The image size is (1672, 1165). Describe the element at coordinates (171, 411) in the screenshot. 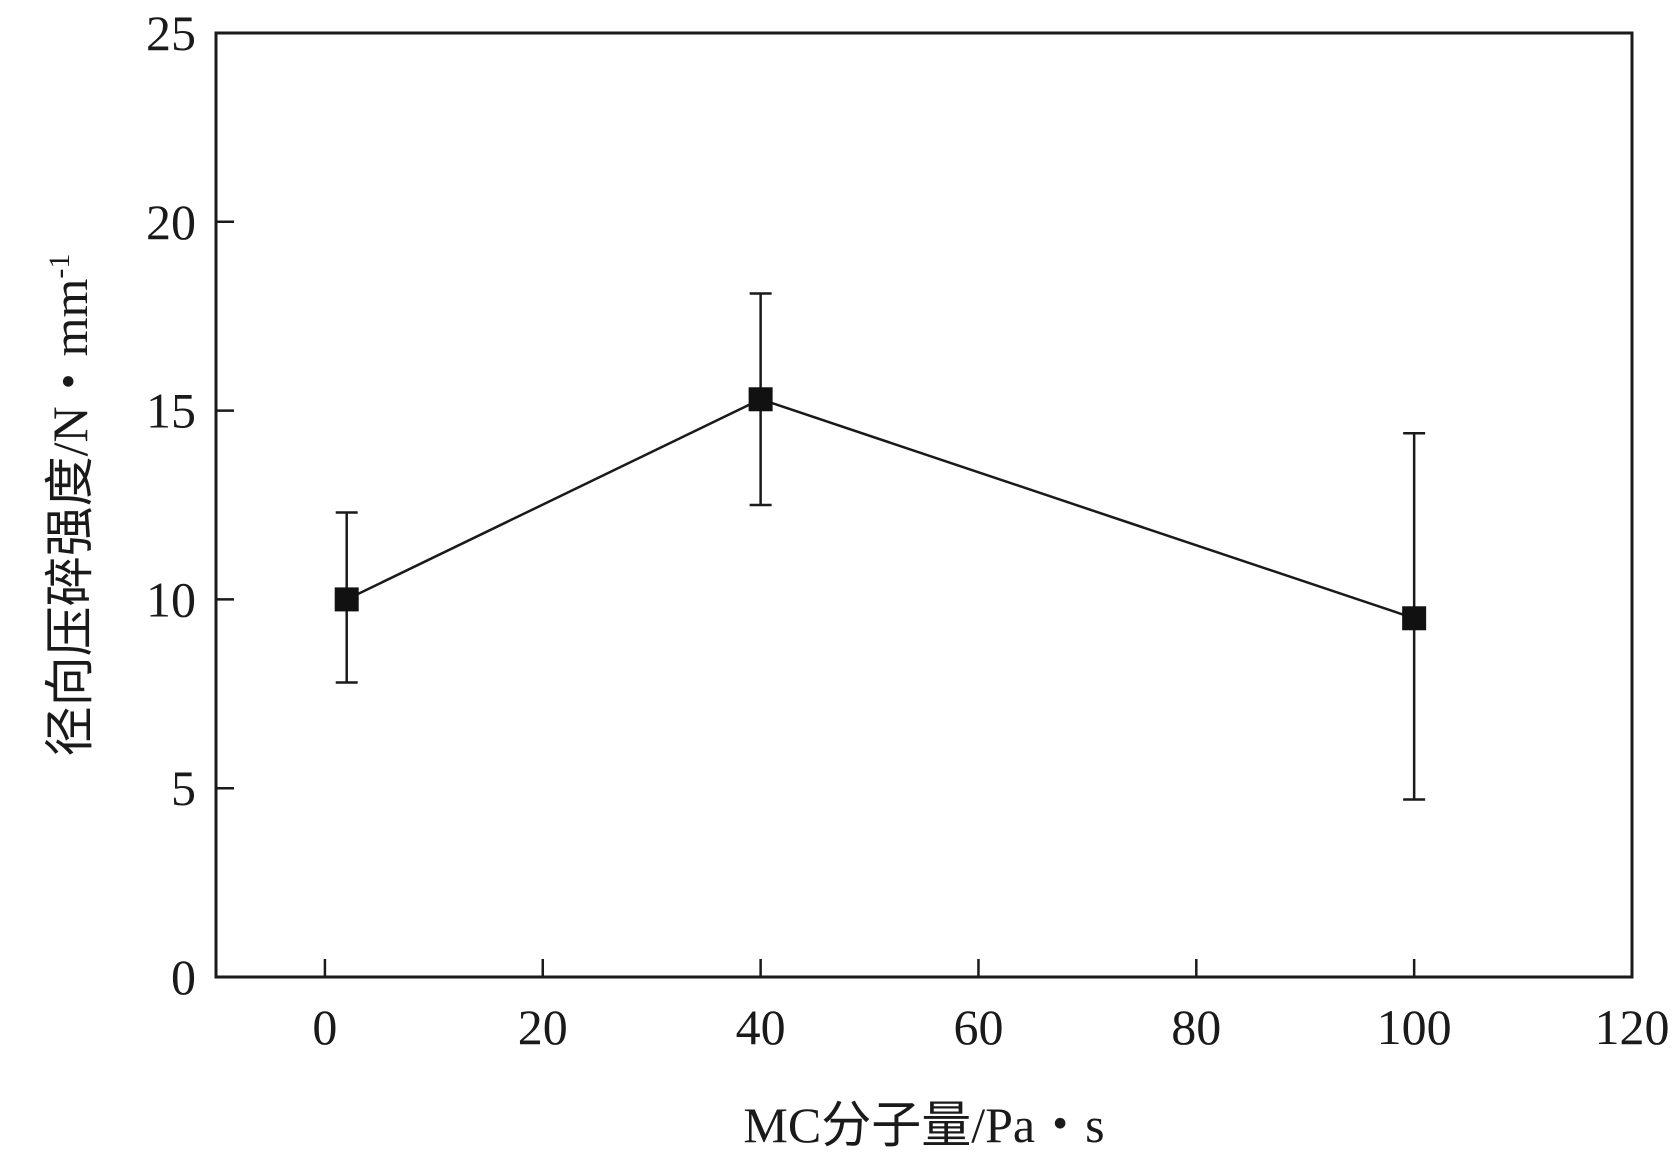

I see `y-tick-label: 15` at that location.